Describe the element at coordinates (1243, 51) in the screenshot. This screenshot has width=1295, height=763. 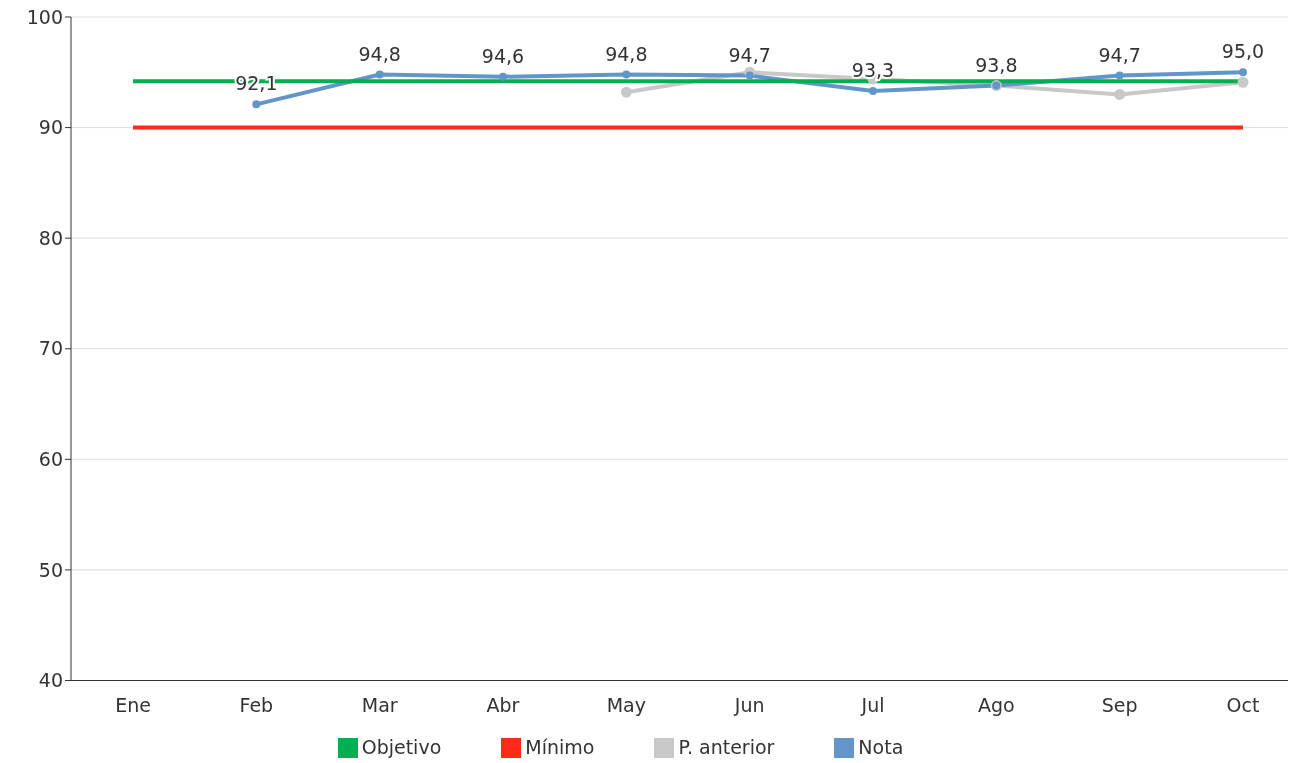
I see `data-label: 95,0` at that location.